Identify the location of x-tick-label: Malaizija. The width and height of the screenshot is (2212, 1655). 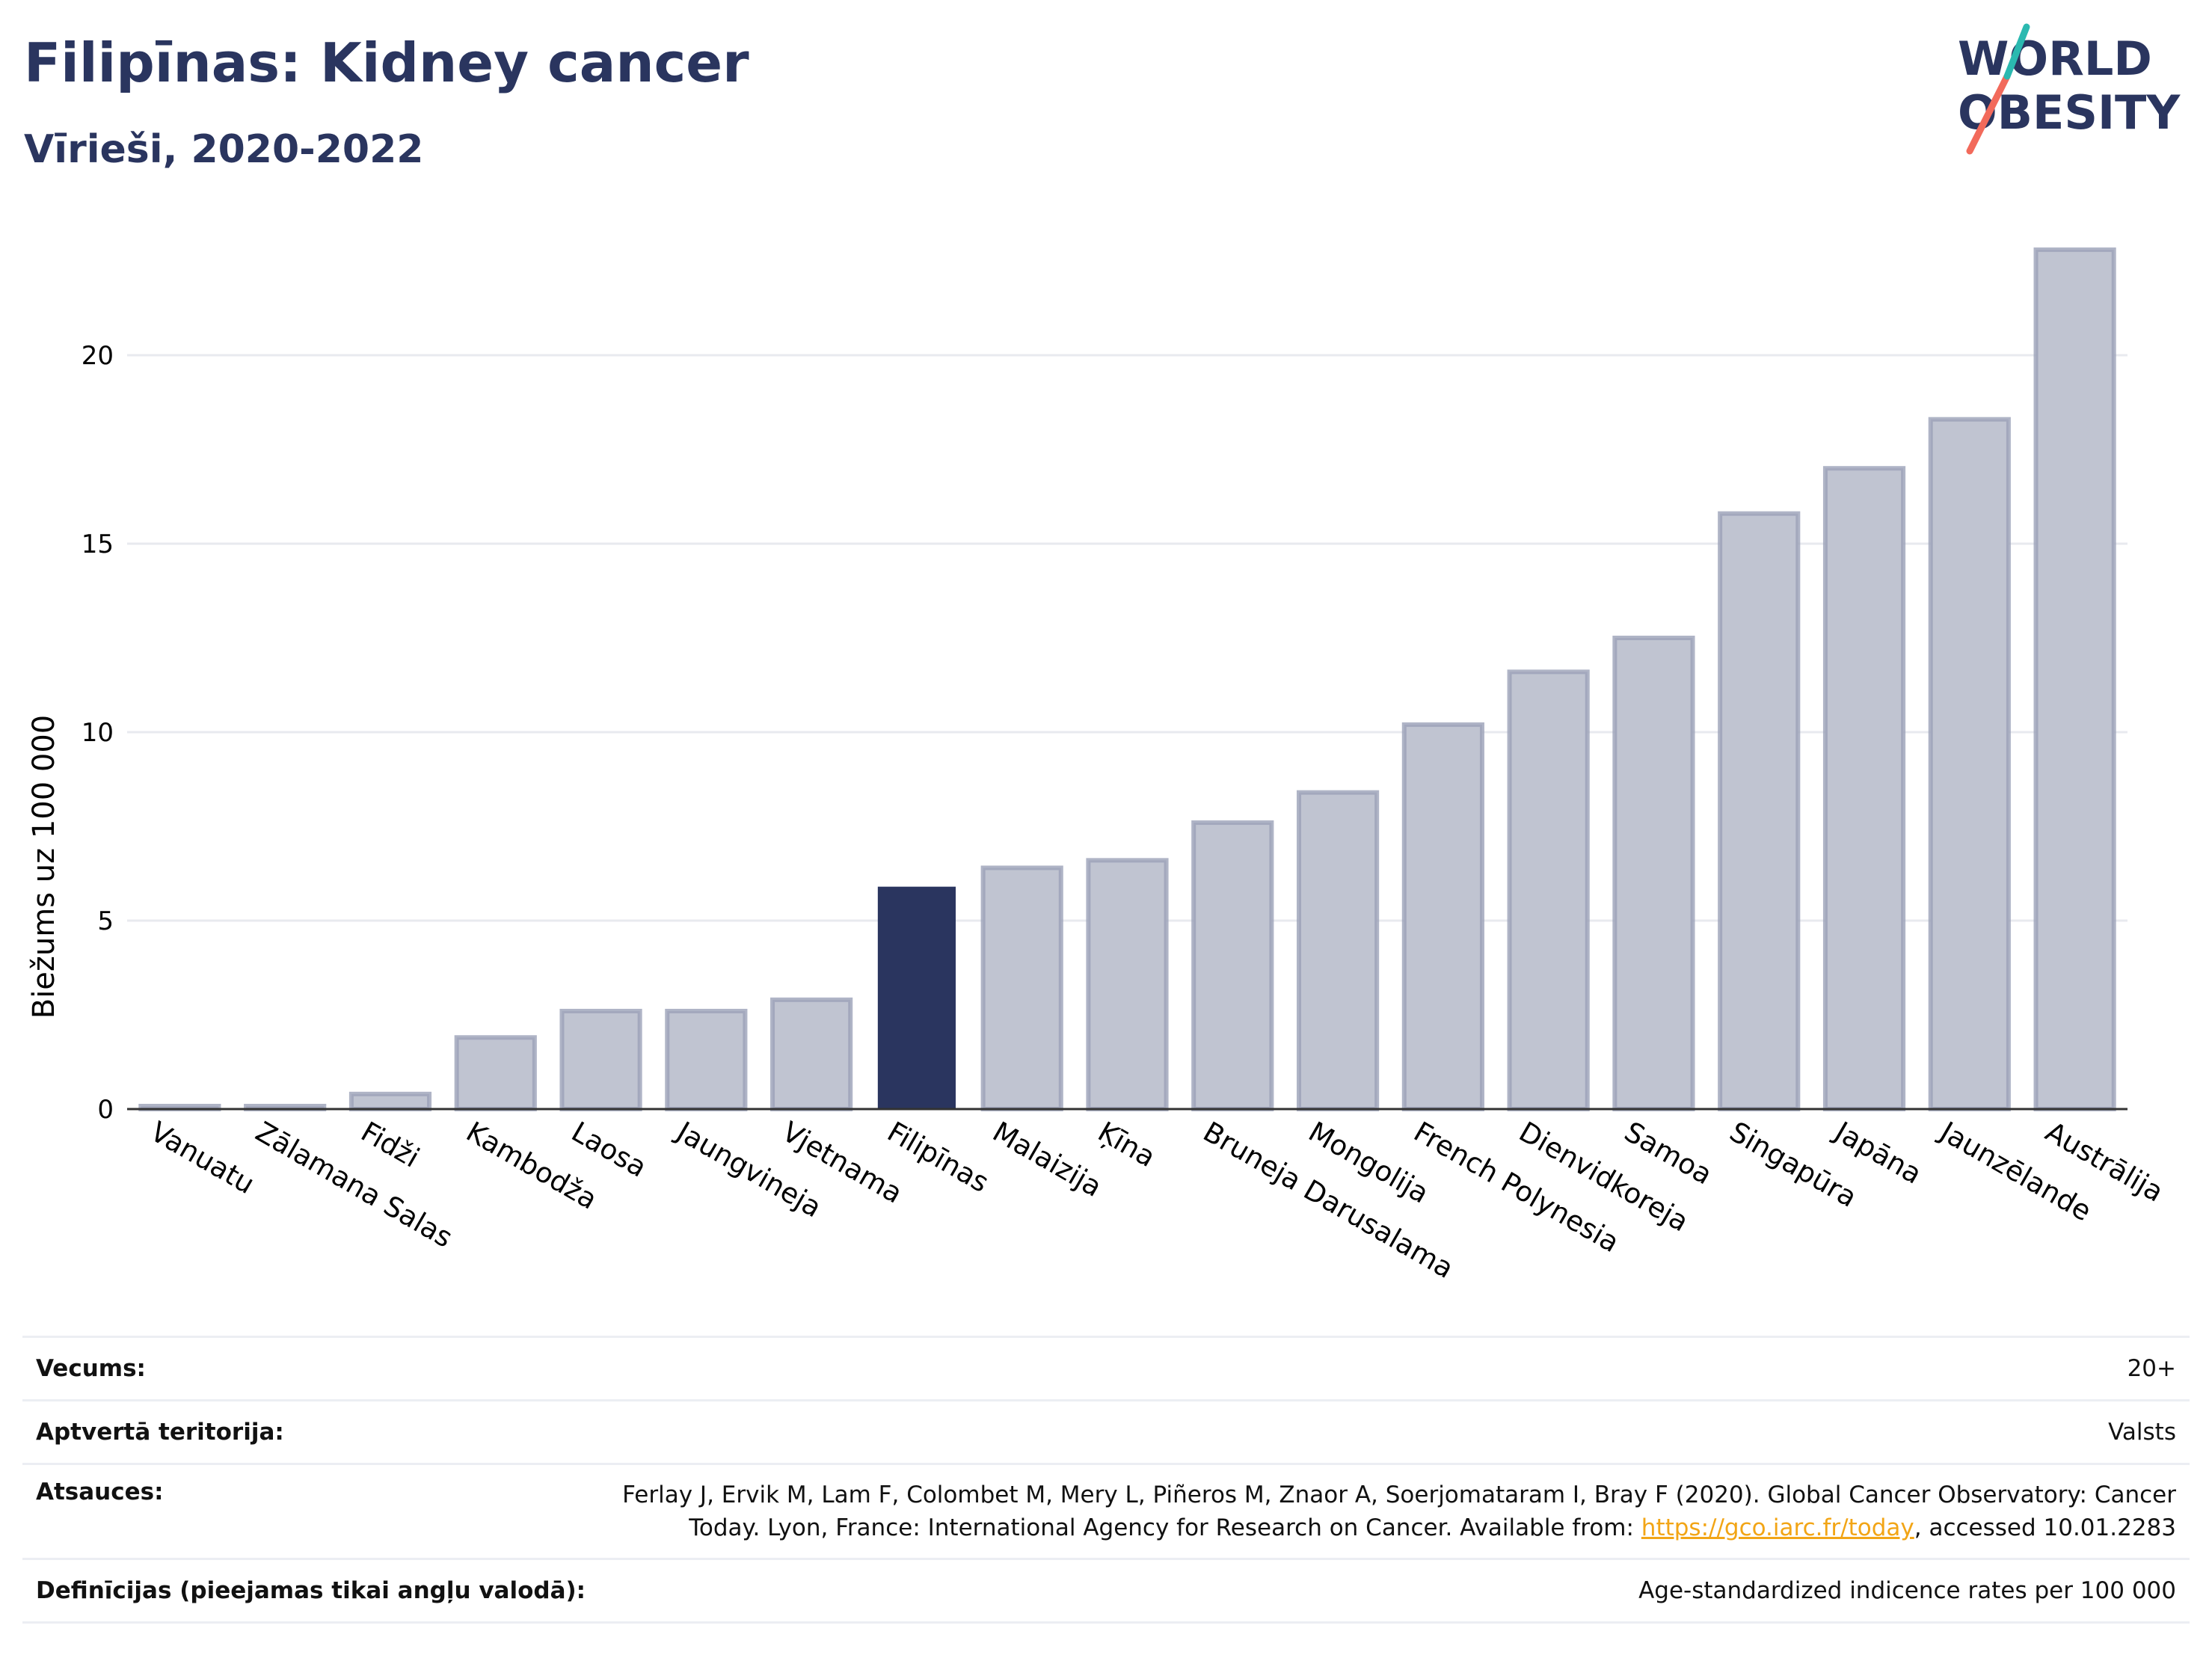
(1047, 1159).